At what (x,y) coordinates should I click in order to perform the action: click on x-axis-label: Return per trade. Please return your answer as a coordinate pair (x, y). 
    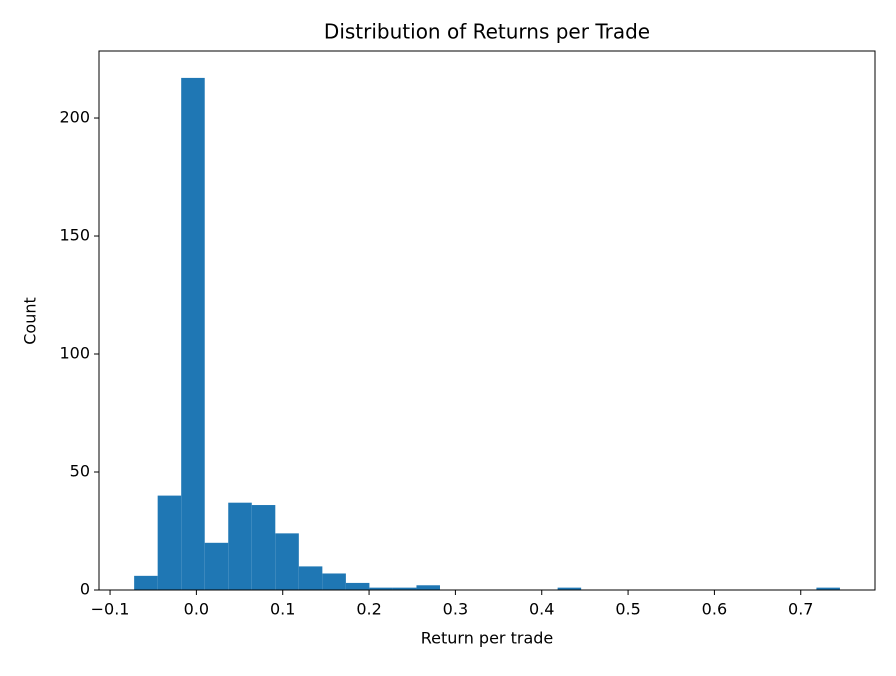
    Looking at the image, I should click on (487, 638).